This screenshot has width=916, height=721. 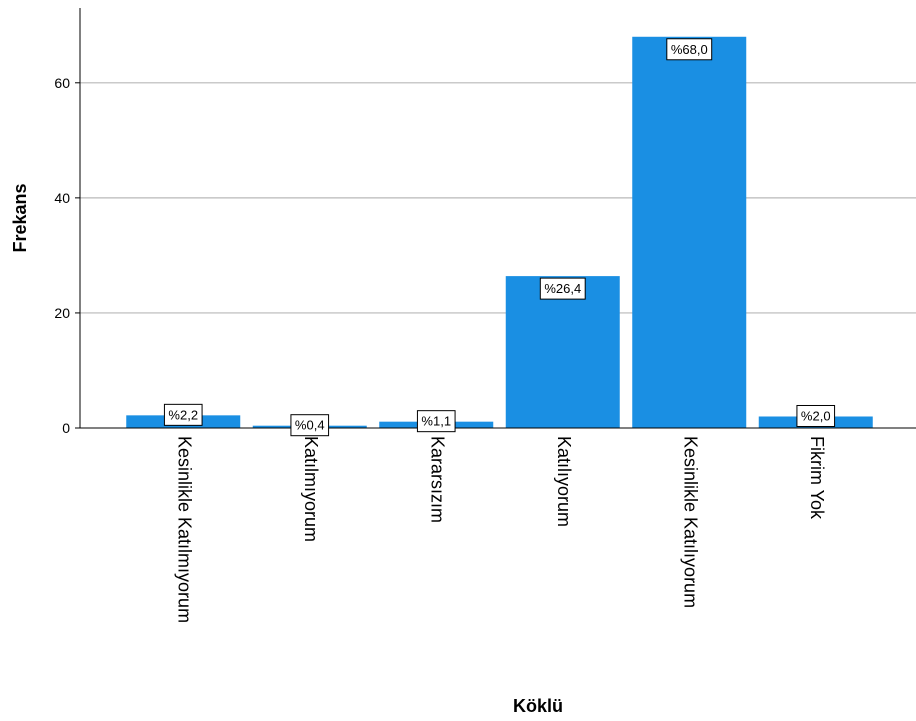 I want to click on data-label-1: %0,4, so click(x=310, y=425).